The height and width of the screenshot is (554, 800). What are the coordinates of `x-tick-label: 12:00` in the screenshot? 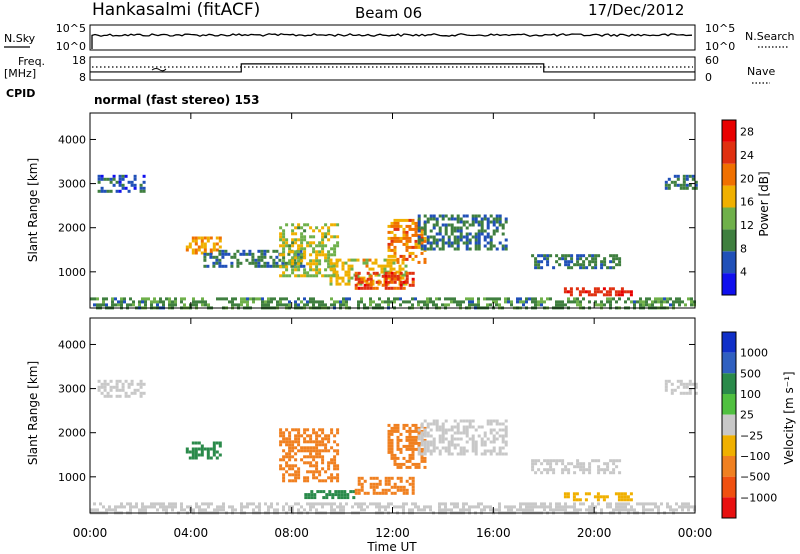 It's located at (392, 533).